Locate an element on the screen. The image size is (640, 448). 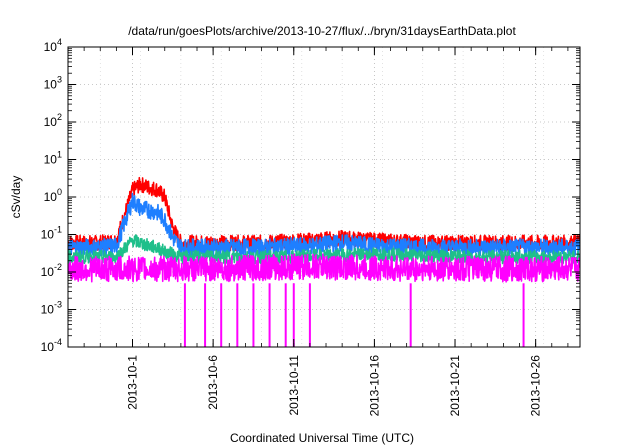
x-axis-label: Coordinated Universal Time (UTC) is located at coordinates (322, 438).